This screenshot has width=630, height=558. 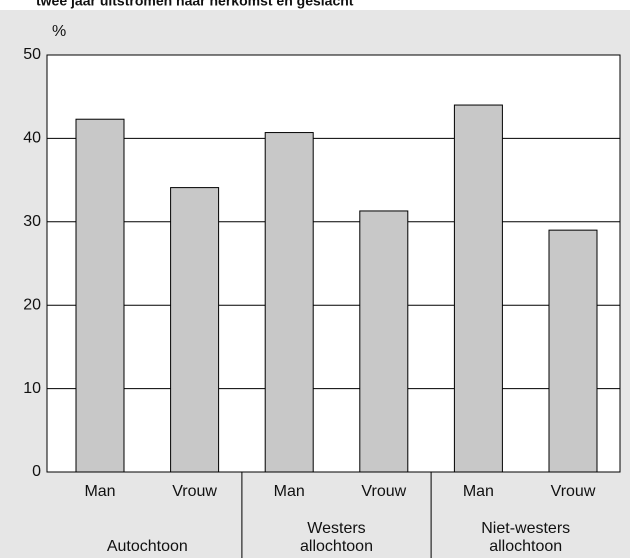 What do you see at coordinates (32, 54) in the screenshot?
I see `y-tick-label: 50` at bounding box center [32, 54].